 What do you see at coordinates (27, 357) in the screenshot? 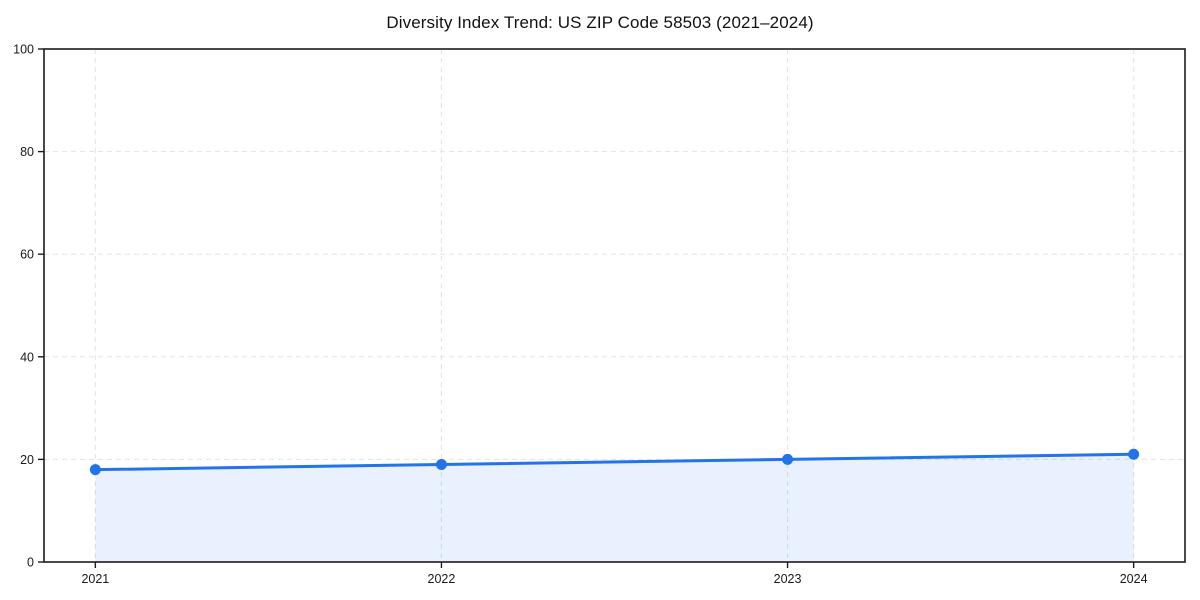
I see `y-axis-tick-label: 40` at bounding box center [27, 357].